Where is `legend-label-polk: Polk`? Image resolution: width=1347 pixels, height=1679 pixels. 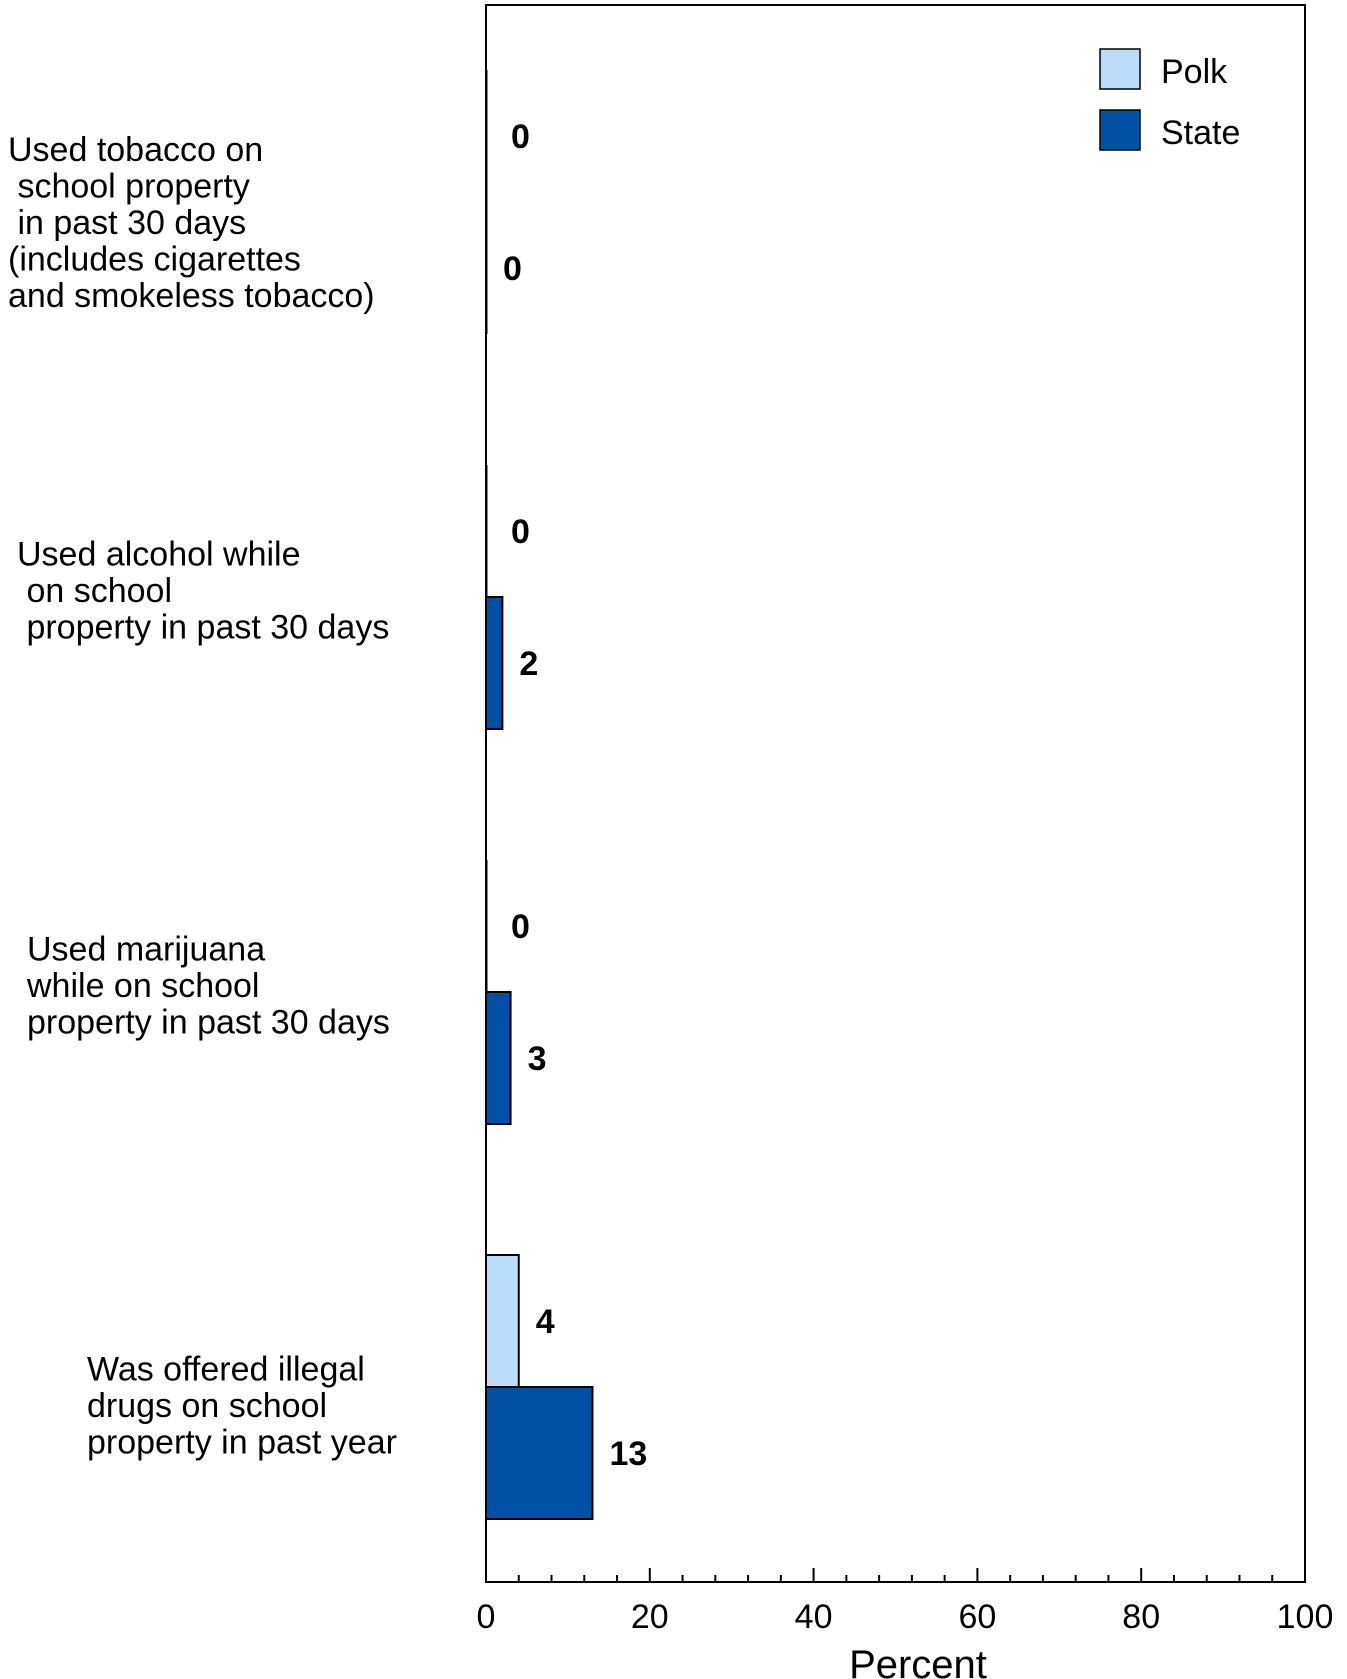 legend-label-polk: Polk is located at coordinates (1194, 72).